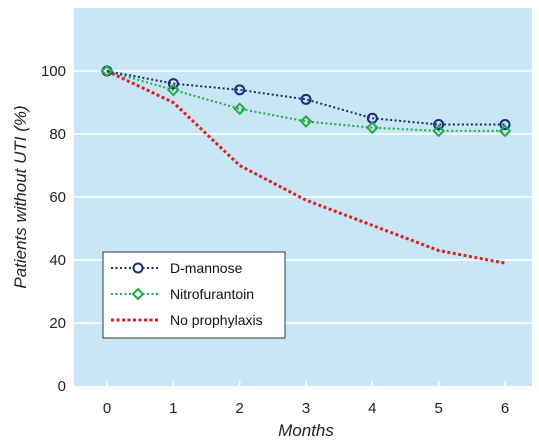 Image resolution: width=539 pixels, height=444 pixels. What do you see at coordinates (206, 268) in the screenshot?
I see `legend-label: D-mannose` at bounding box center [206, 268].